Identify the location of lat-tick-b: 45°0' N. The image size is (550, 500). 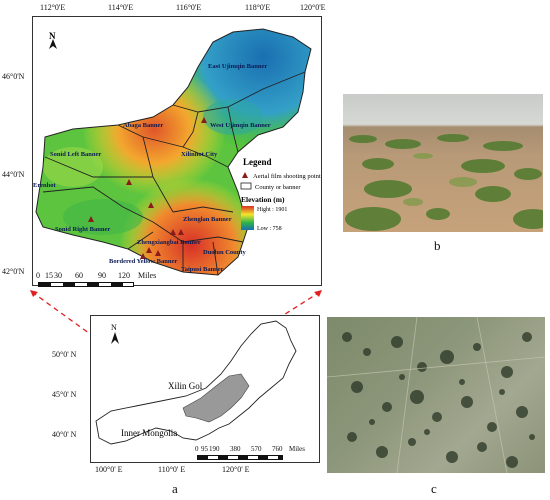
(64, 394).